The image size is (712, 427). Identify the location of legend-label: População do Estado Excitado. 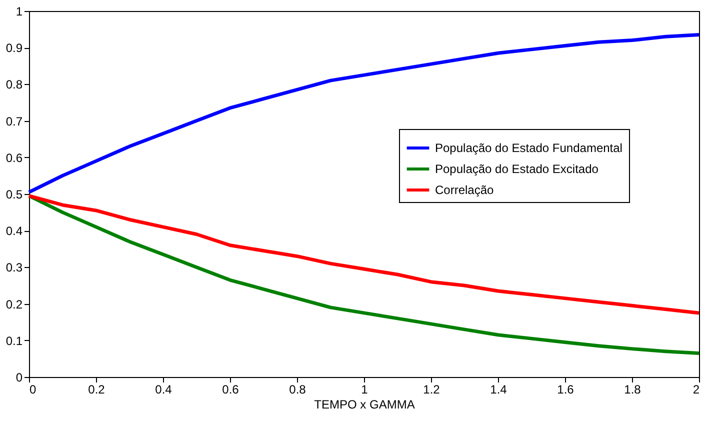
(517, 169).